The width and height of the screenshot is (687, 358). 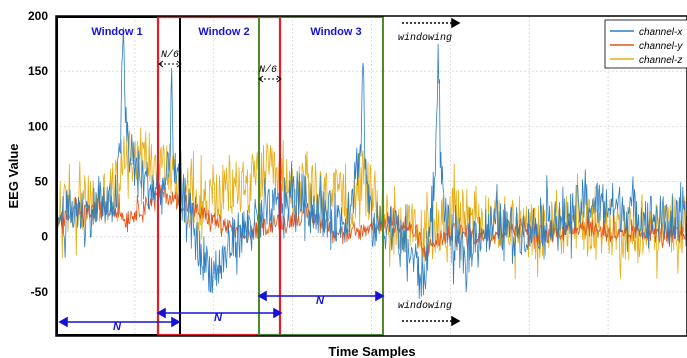 What do you see at coordinates (13, 175) in the screenshot?
I see `y-axis-label: EEG Value` at bounding box center [13, 175].